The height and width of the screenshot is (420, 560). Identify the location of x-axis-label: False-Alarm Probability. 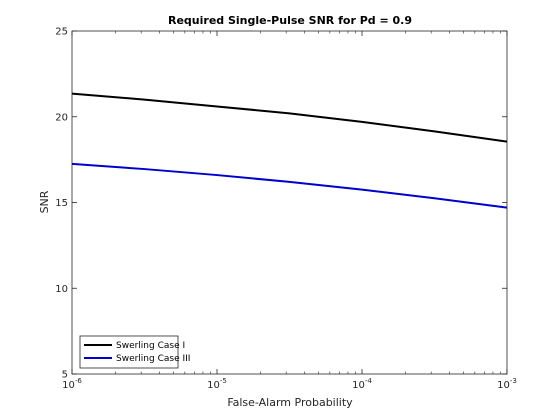
(290, 402).